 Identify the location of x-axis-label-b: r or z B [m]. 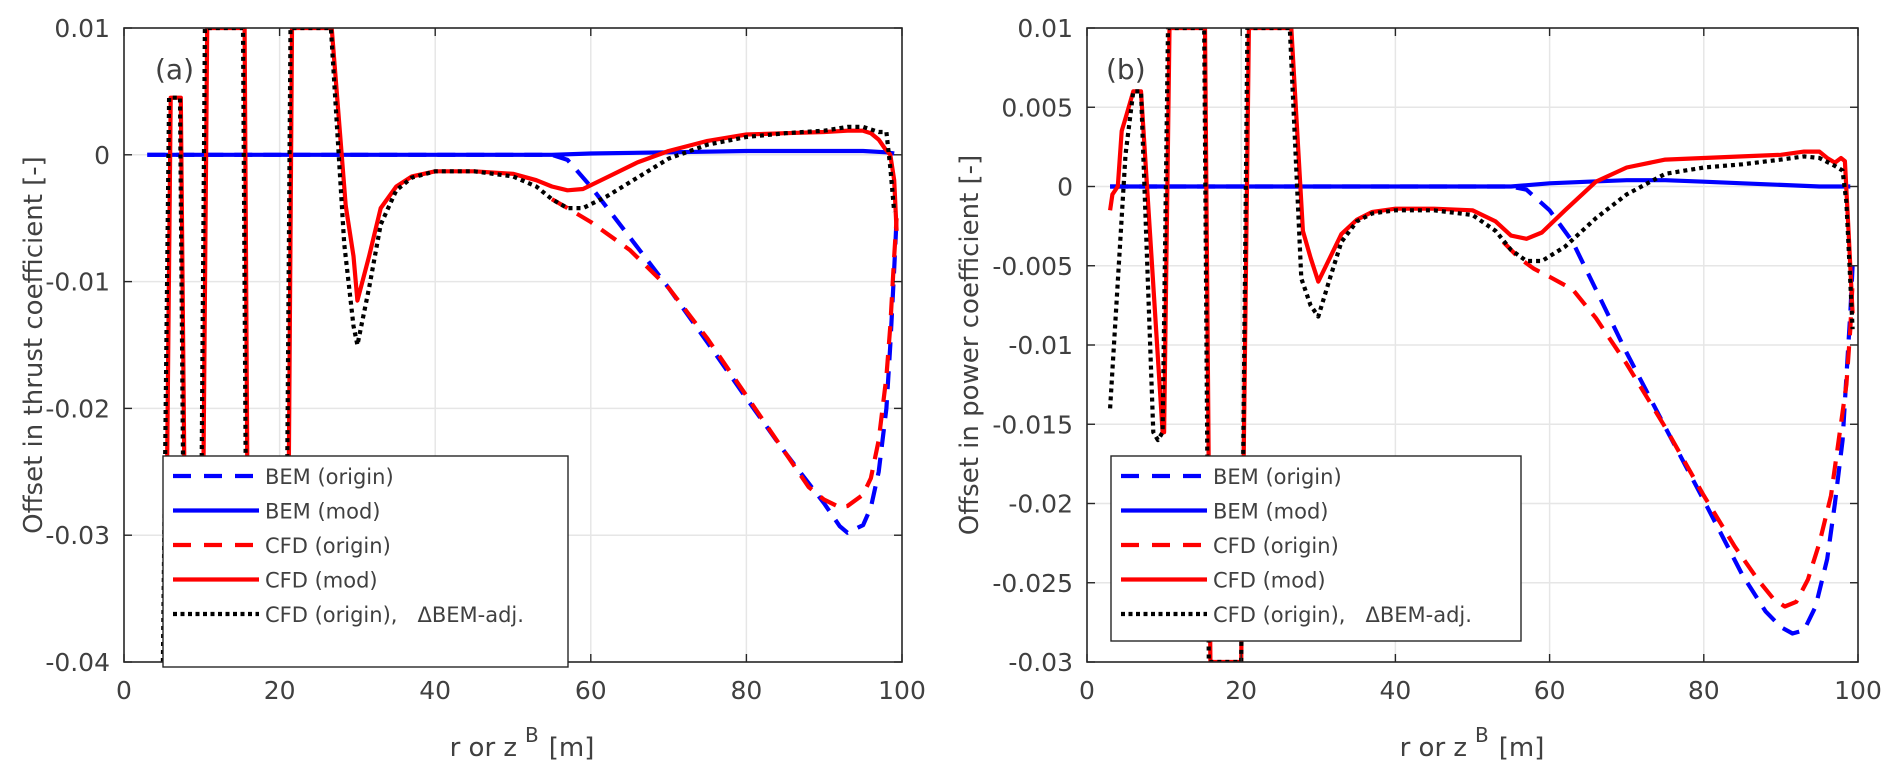
(1472, 743).